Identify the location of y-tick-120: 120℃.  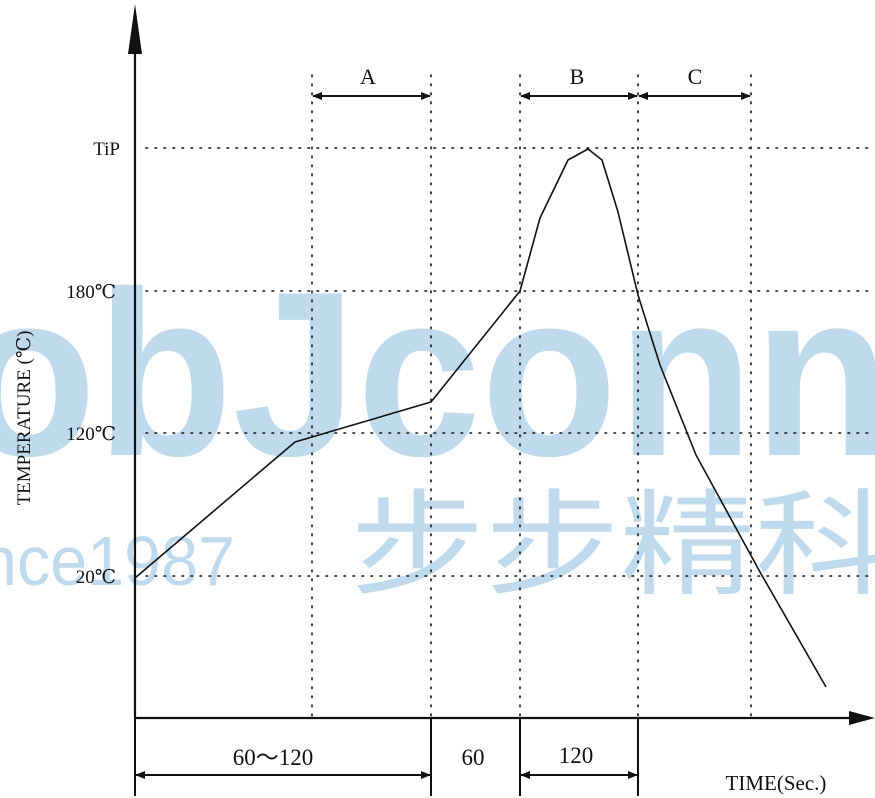
(91, 434).